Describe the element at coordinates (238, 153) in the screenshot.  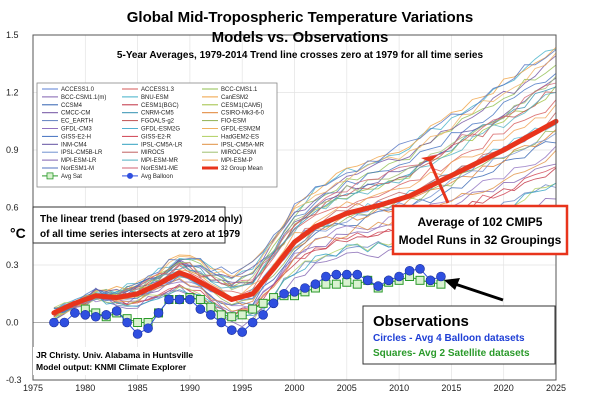
I see `legend-label: MIROC-ESM` at that location.